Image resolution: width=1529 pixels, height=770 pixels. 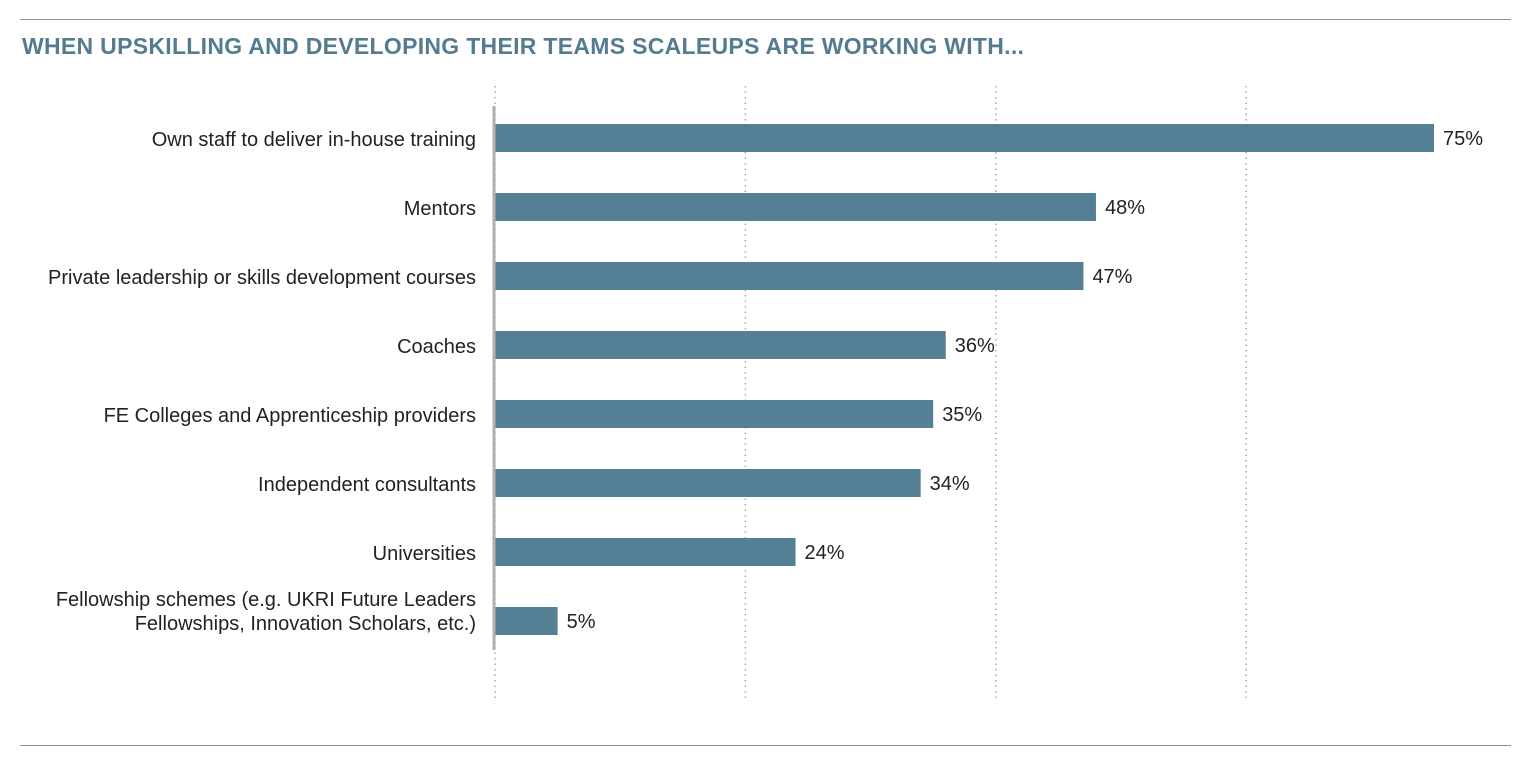 What do you see at coordinates (824, 553) in the screenshot?
I see `value-label-6: 24%` at bounding box center [824, 553].